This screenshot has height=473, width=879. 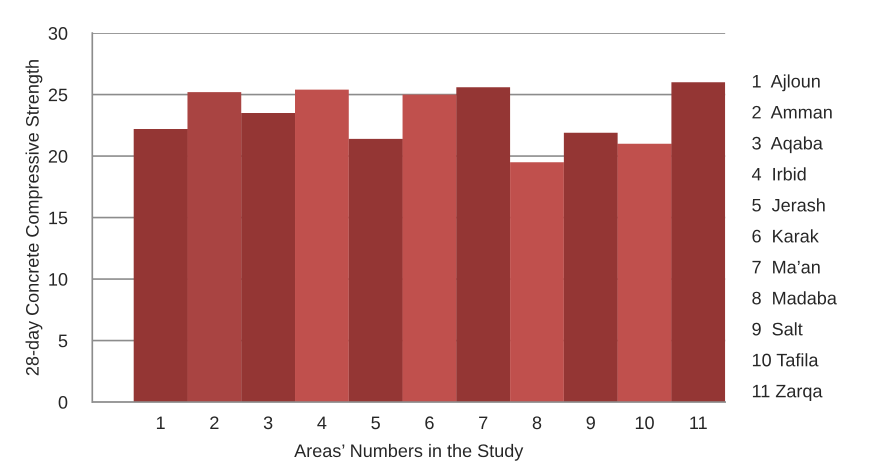 I want to click on text: 7 Ma’an, so click(x=786, y=267).